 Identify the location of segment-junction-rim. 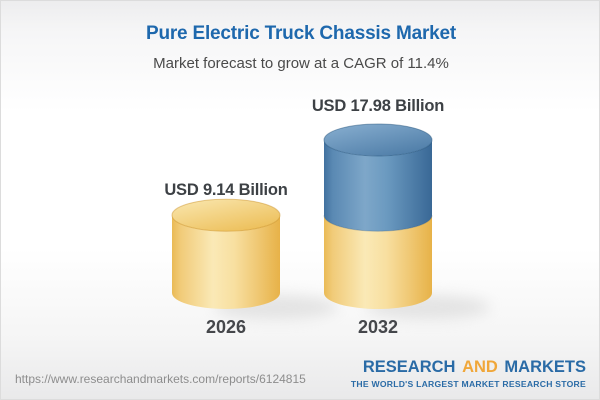
(378, 223).